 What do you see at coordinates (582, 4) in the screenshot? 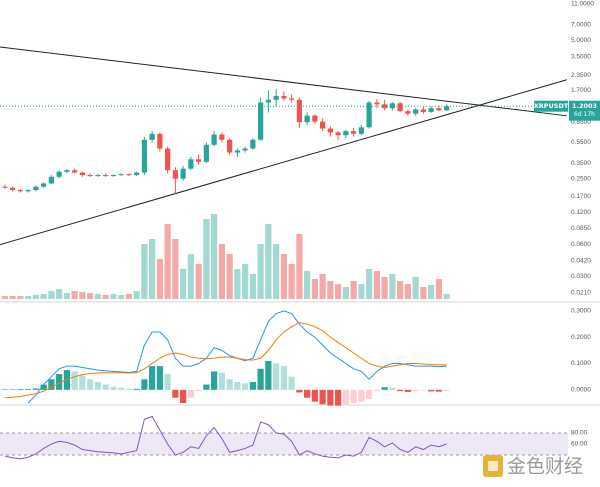
I see `y-tick-label: 11.0000` at bounding box center [582, 4].